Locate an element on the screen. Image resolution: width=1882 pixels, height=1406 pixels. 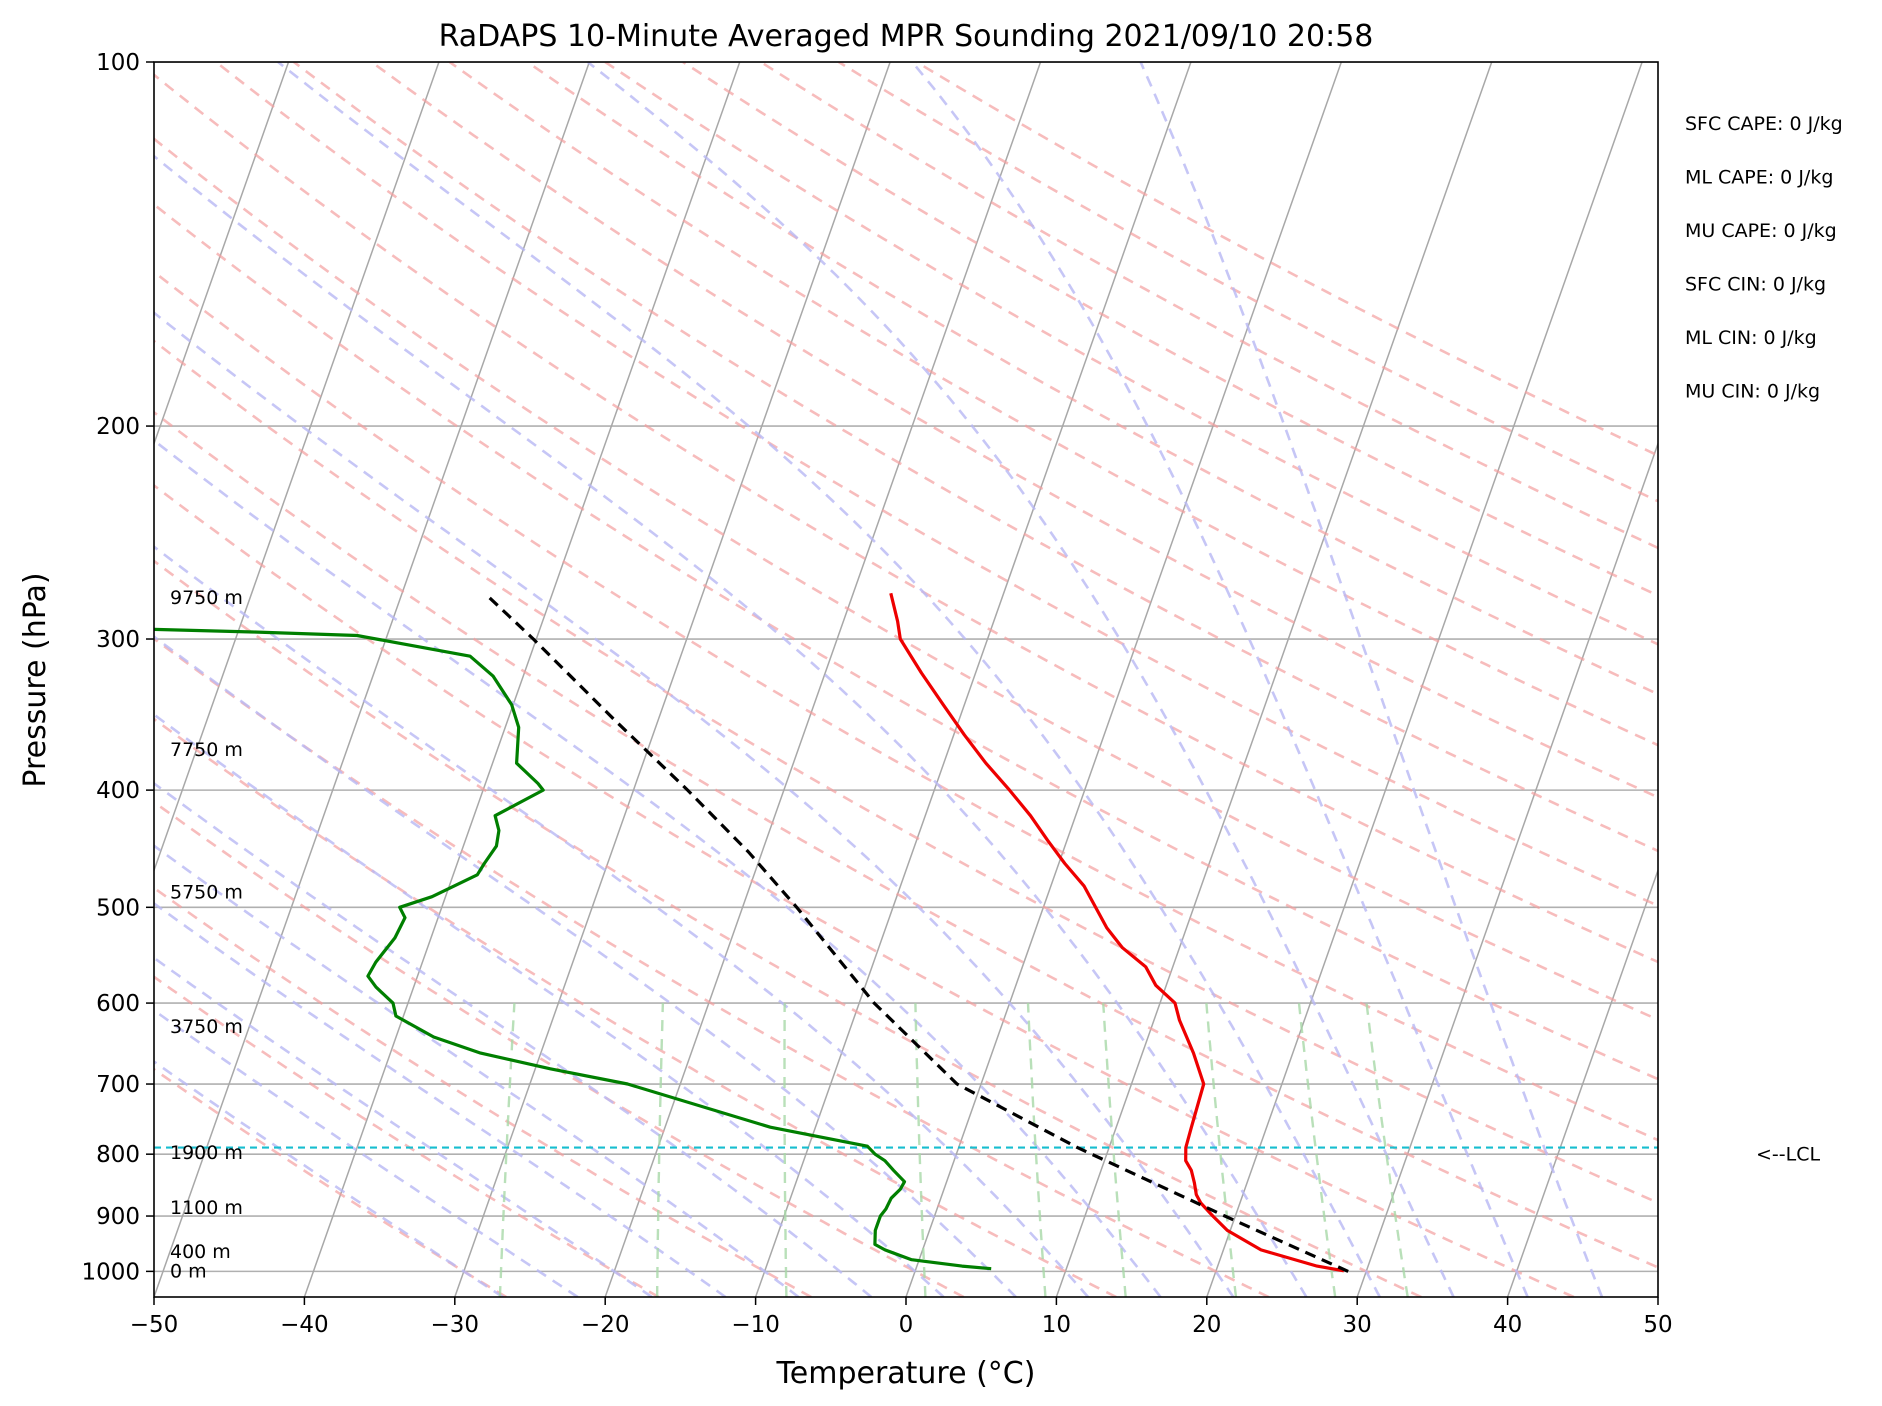
temperature-line is located at coordinates (1117, 932).